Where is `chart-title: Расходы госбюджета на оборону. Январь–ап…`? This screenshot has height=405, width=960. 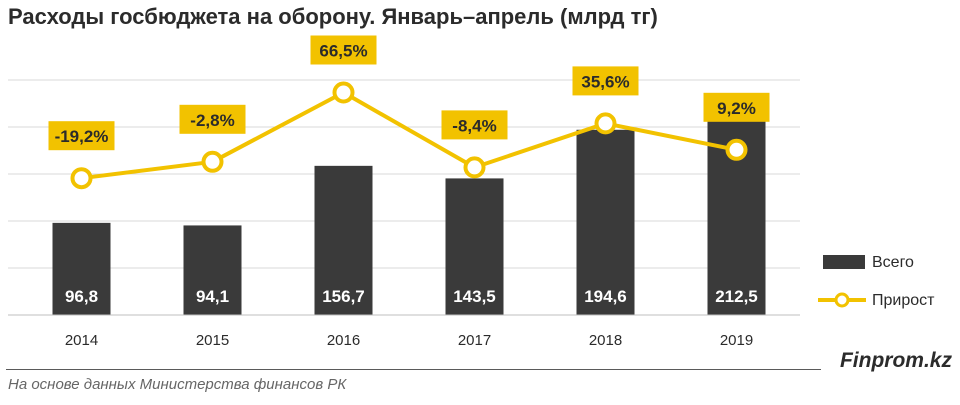 chart-title: Расходы госбюджета на оборону. Январь–ап… is located at coordinates (333, 16).